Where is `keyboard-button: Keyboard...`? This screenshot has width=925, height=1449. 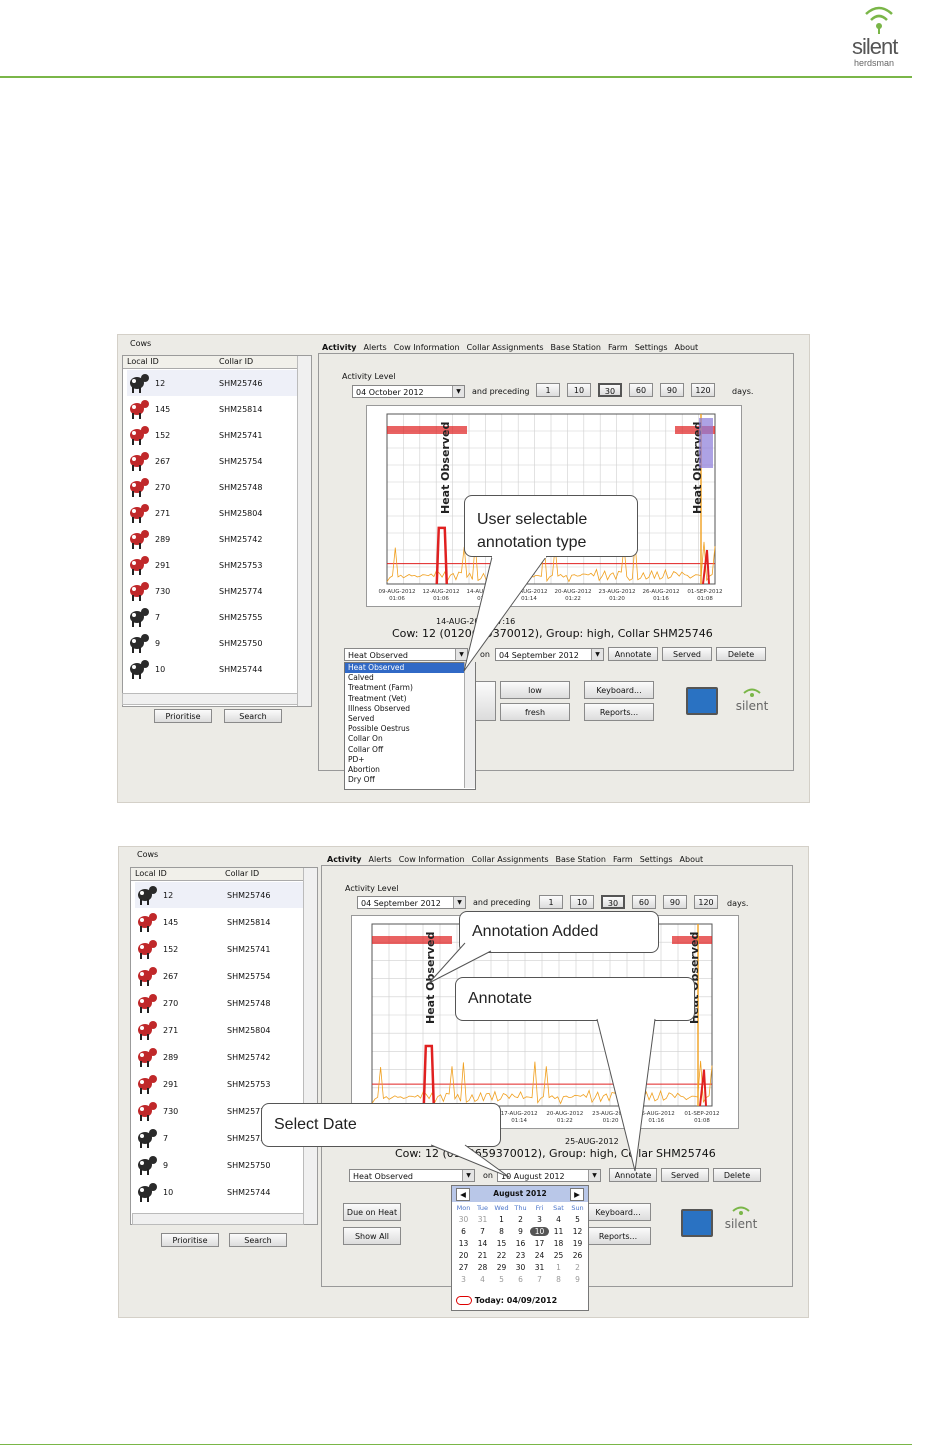 keyboard-button: Keyboard... is located at coordinates (619, 690).